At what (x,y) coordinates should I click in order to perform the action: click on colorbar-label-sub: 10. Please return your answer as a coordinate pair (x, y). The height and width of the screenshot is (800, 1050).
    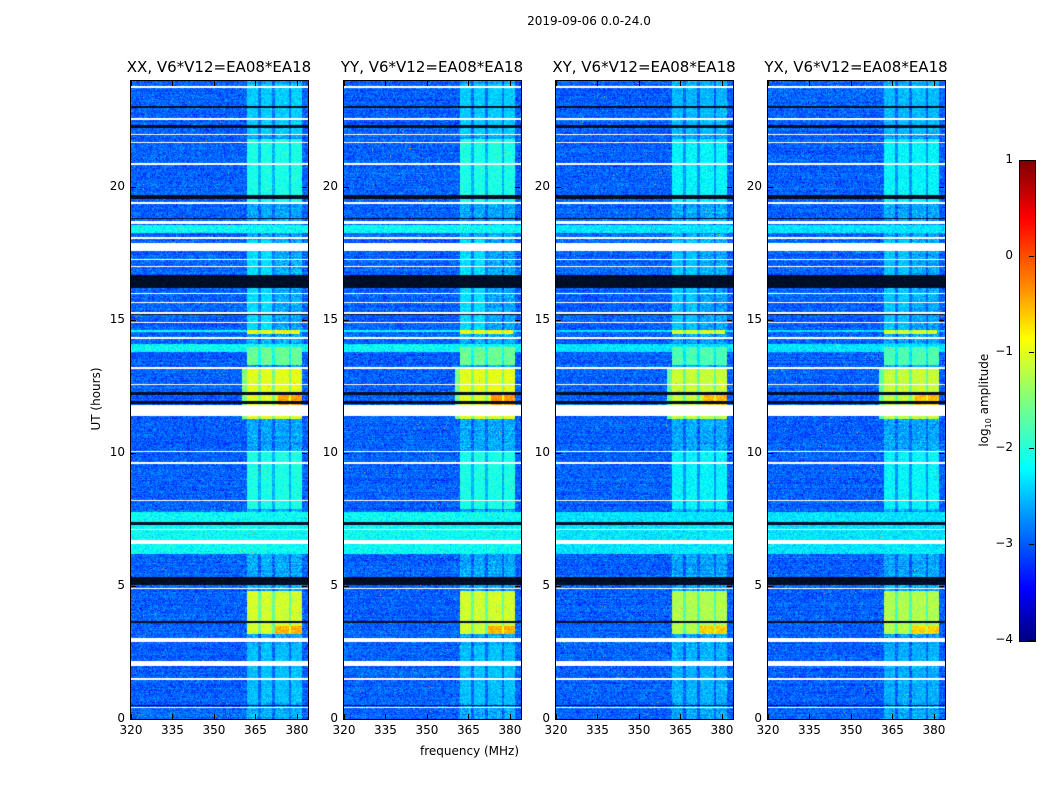
    Looking at the image, I should click on (989, 423).